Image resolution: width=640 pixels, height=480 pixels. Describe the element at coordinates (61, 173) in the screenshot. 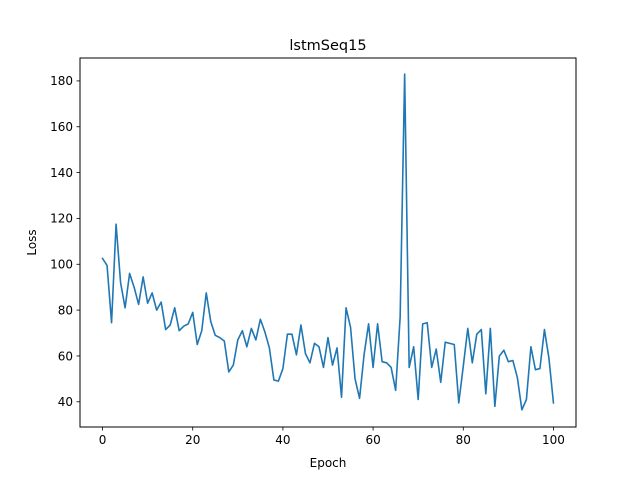

I see `y-tick-label: 140` at that location.